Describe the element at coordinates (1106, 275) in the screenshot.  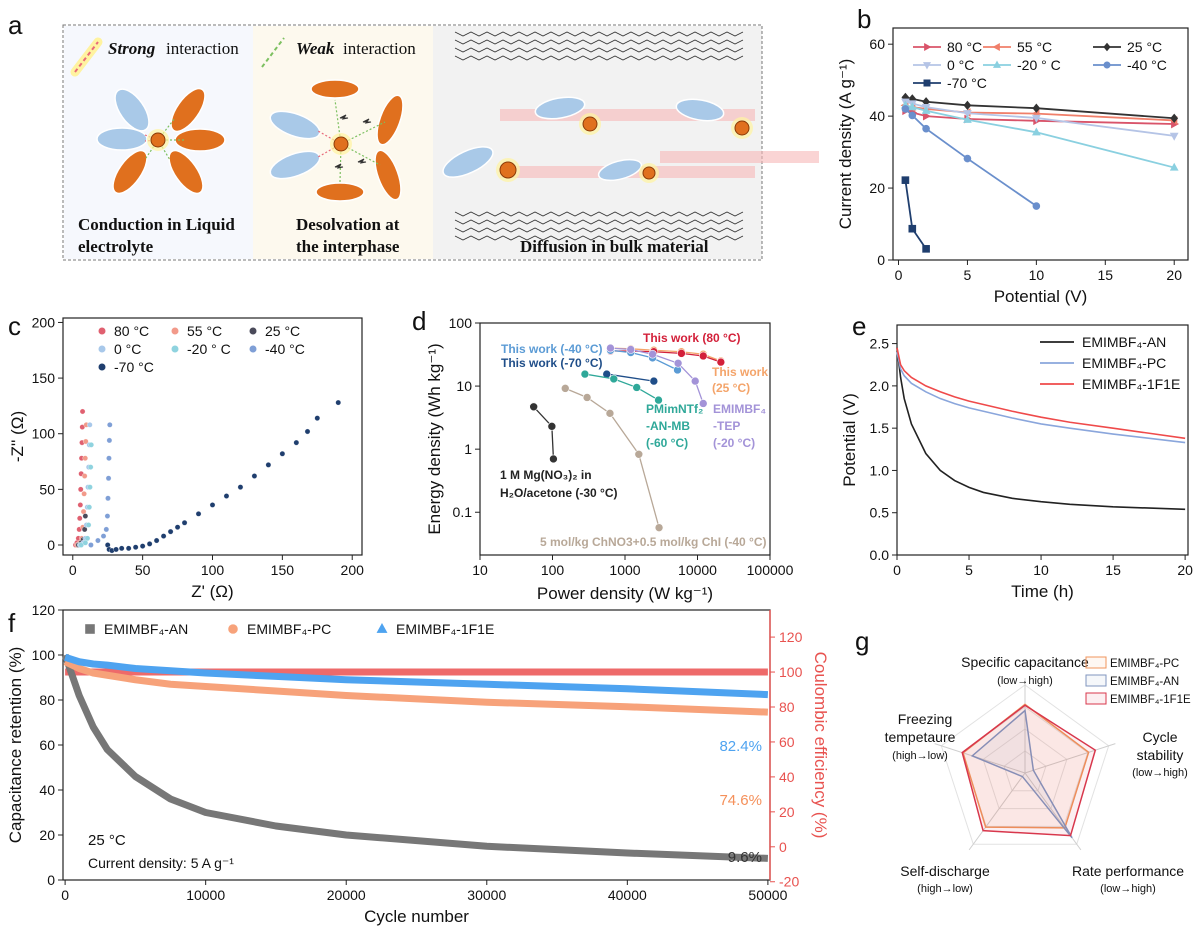
I see `x-tick-label: 15` at that location.